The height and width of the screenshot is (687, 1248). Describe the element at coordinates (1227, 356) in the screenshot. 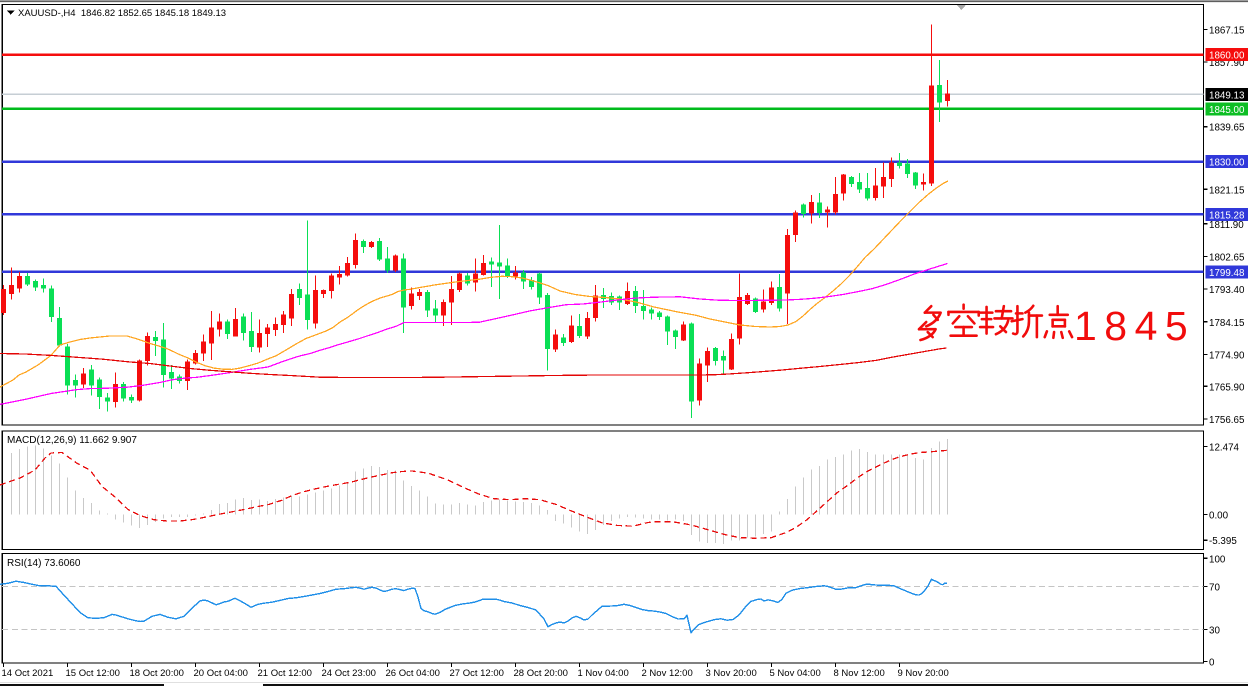

I see `svg-text: 1774.90` at that location.